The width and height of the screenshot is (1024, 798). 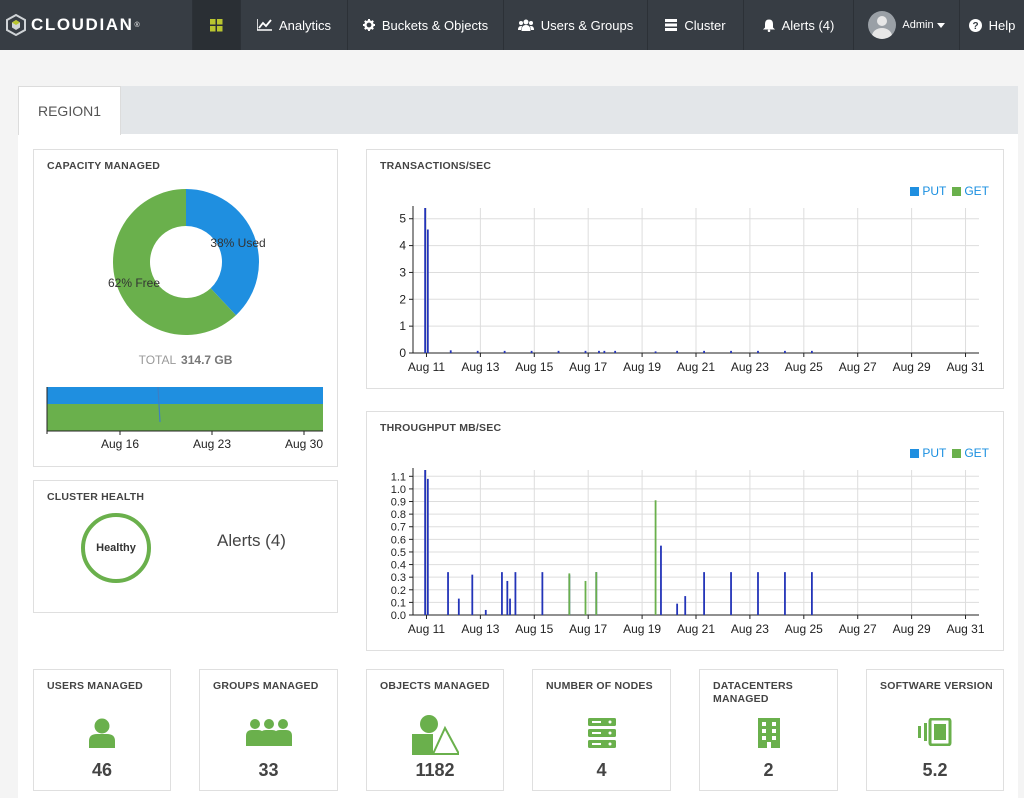 I want to click on stat-card-nodes: NUMBER OF NODES 4, so click(x=601, y=730).